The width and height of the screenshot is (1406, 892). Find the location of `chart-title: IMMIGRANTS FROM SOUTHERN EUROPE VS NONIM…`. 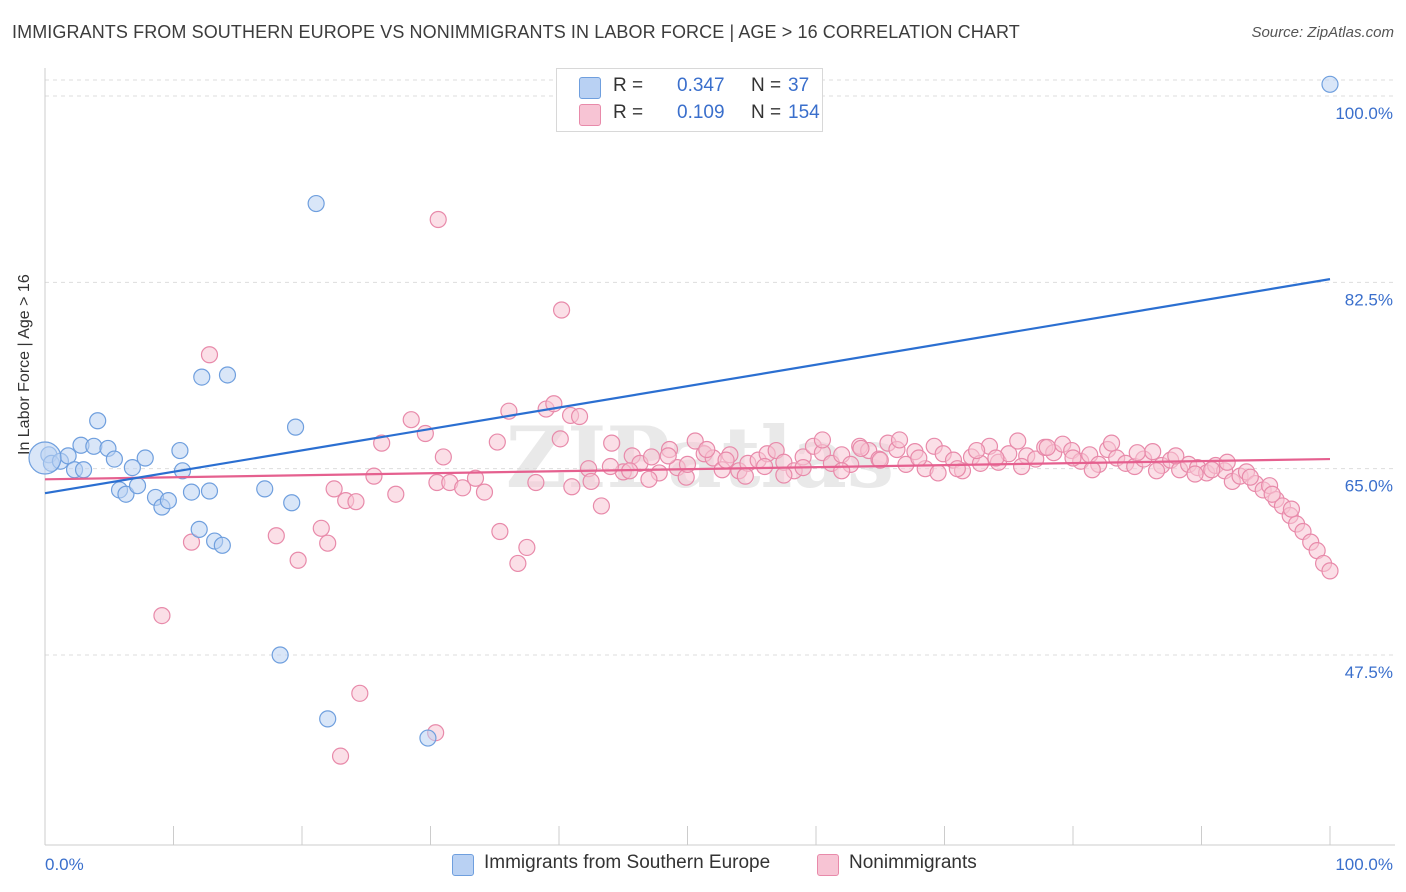

chart-title: IMMIGRANTS FROM SOUTHERN EUROPE VS NONIM… is located at coordinates (516, 32).